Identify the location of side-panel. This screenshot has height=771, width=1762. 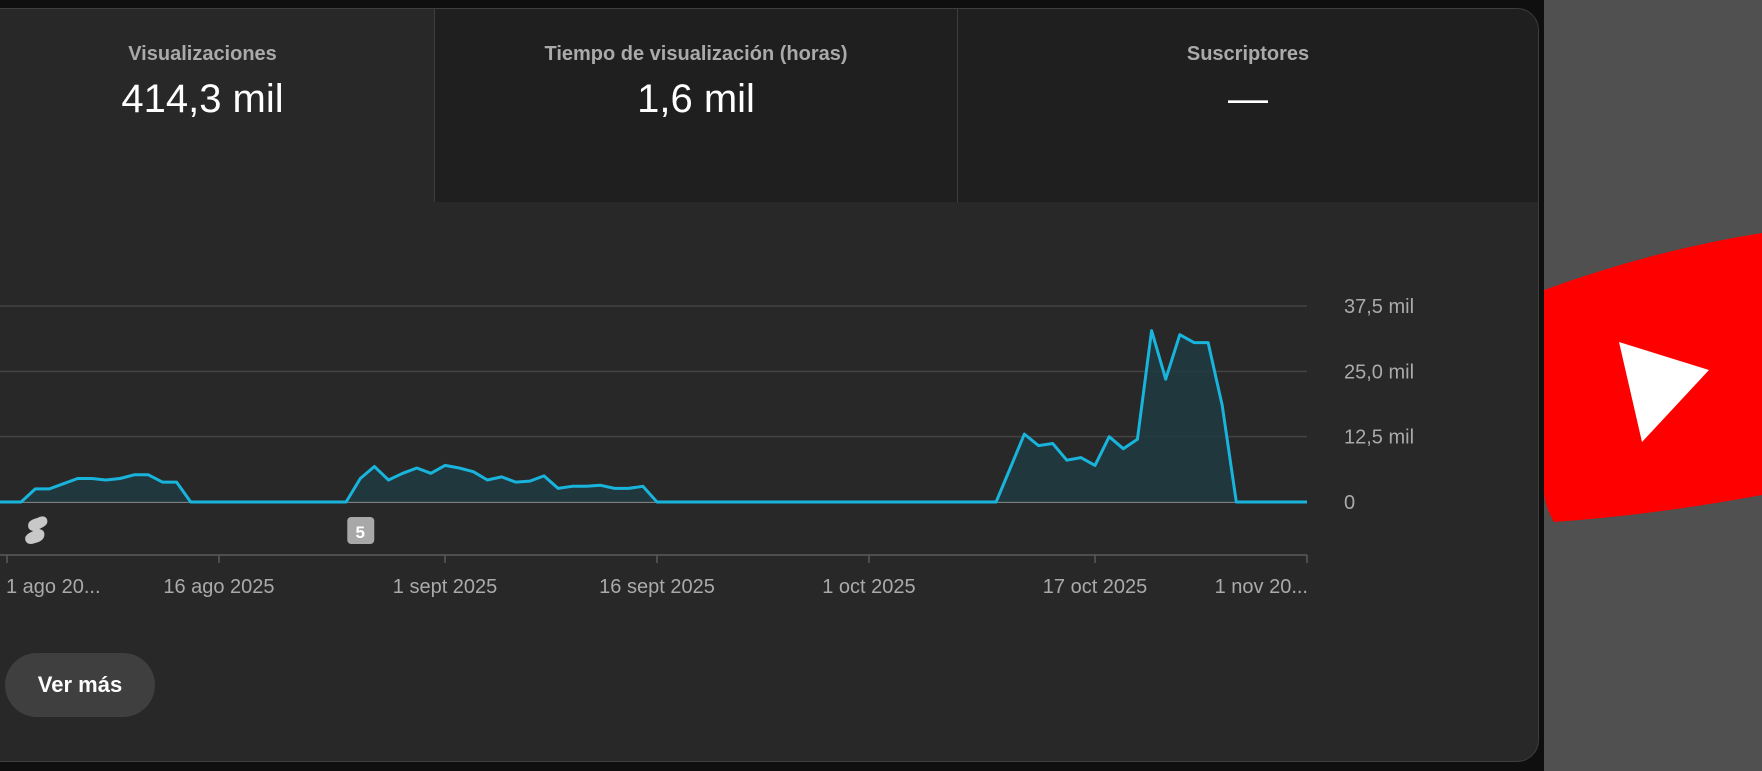
(1653, 385).